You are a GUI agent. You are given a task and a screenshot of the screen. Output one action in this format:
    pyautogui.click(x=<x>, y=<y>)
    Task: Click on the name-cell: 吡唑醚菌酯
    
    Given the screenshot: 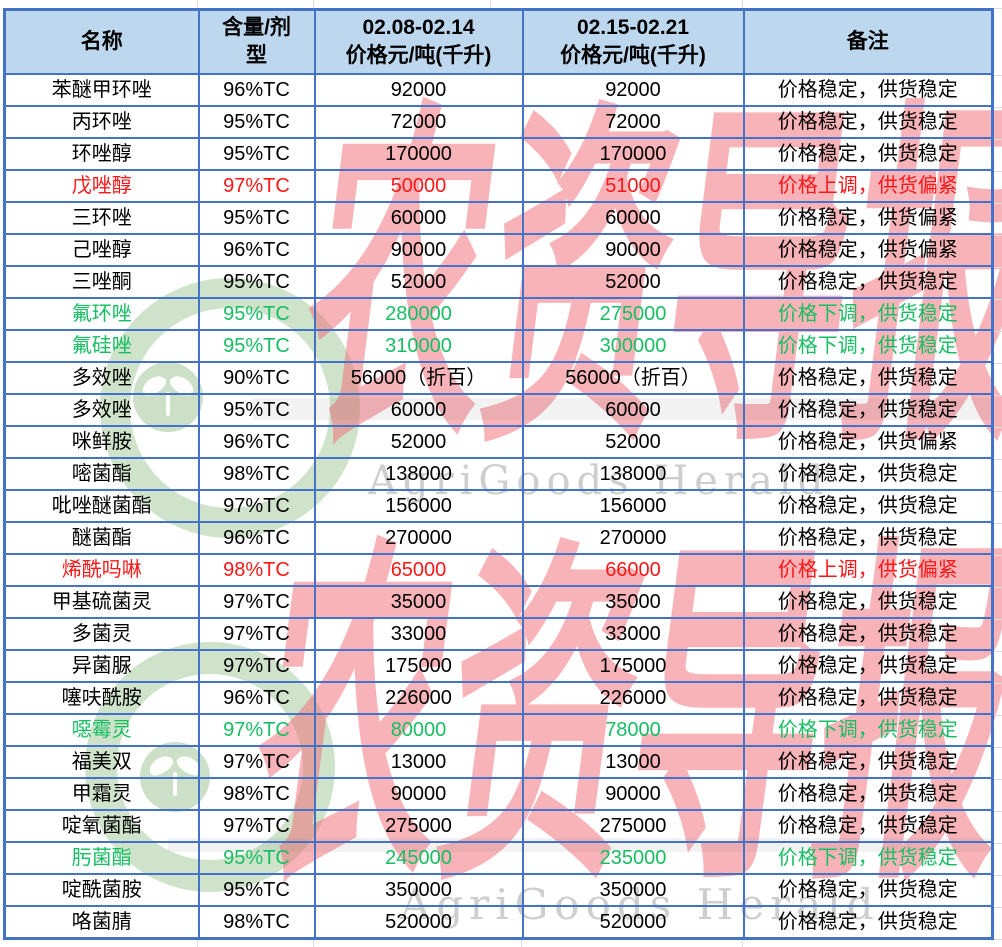 What is the action you would take?
    pyautogui.click(x=101, y=506)
    